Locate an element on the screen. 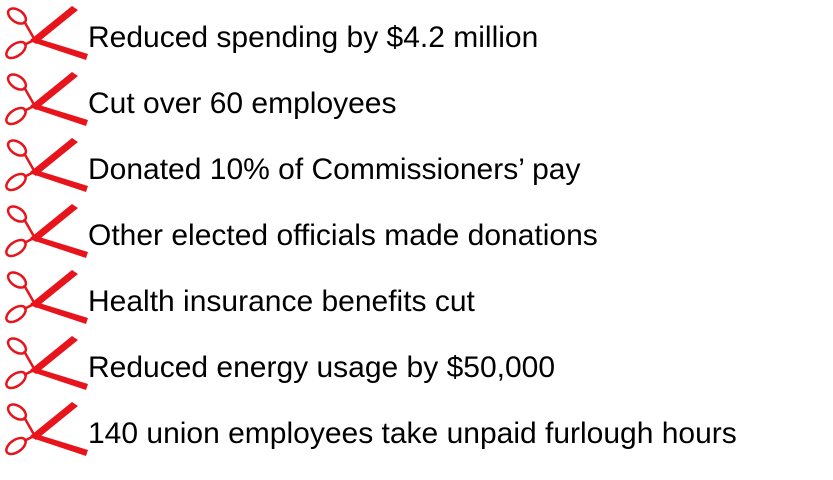 The width and height of the screenshot is (833, 480). item-text: Other elected officials made donations is located at coordinates (343, 235).